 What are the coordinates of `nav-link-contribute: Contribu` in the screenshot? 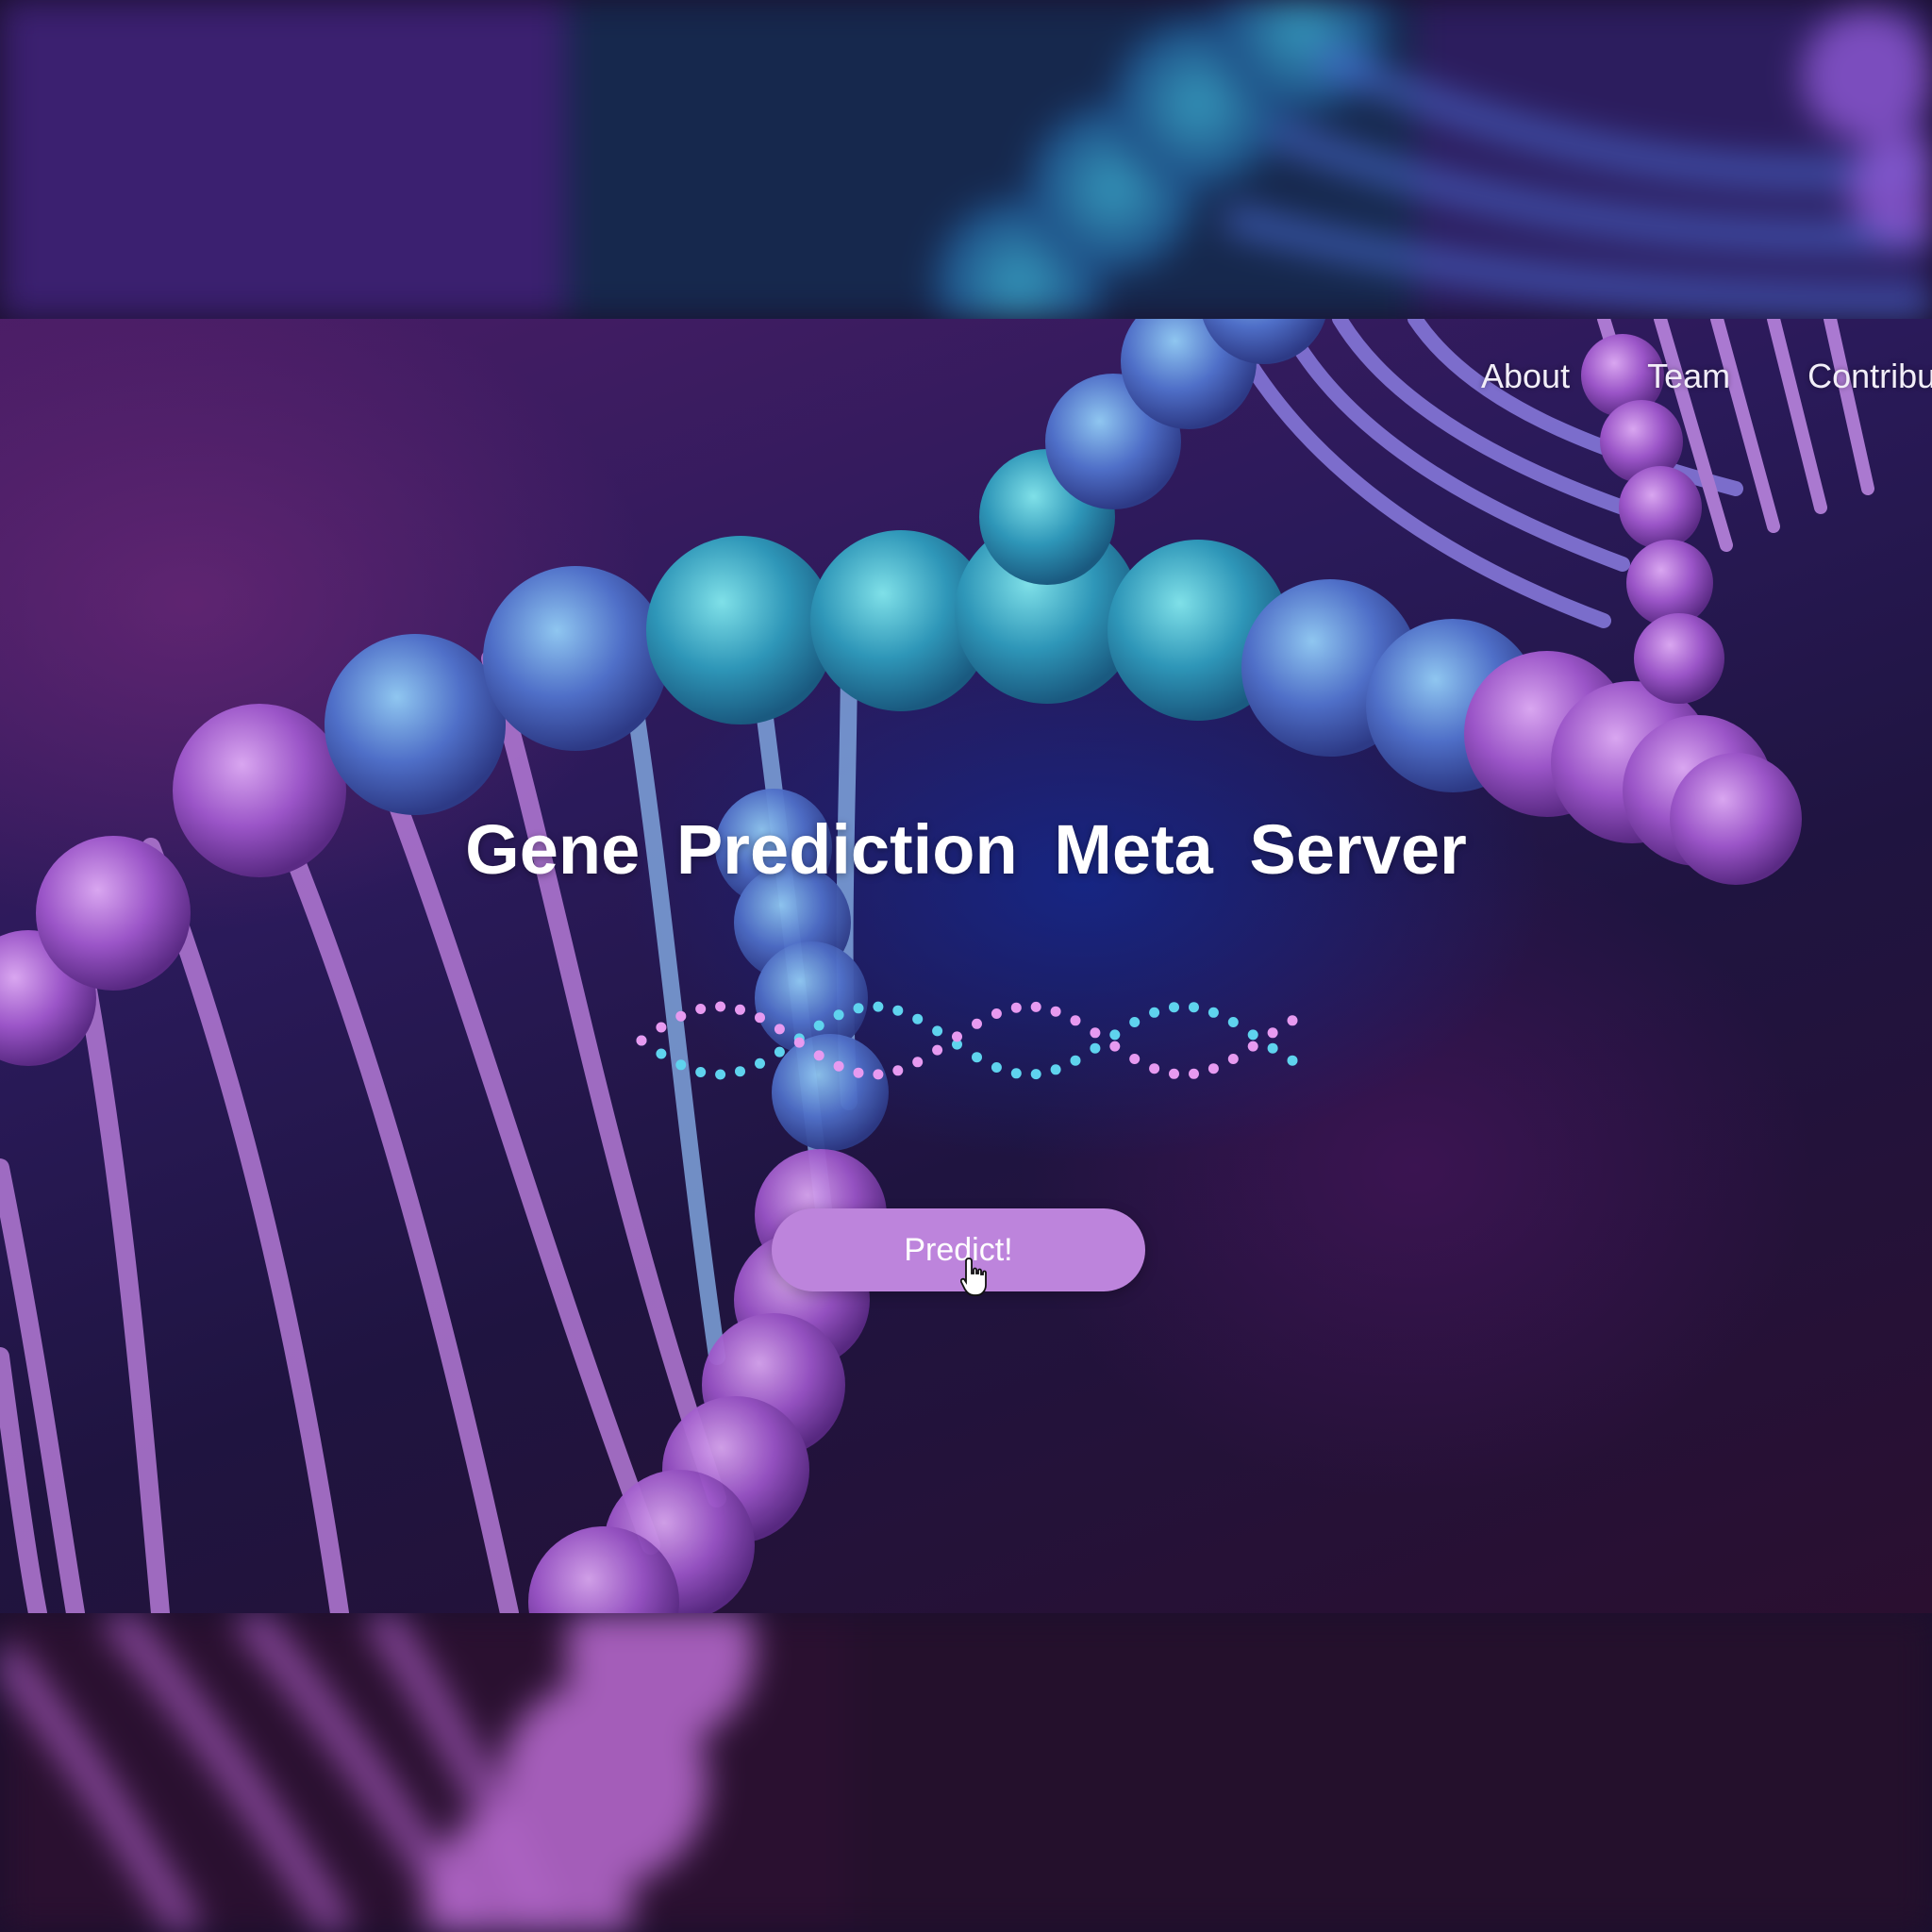 It's located at (1870, 376).